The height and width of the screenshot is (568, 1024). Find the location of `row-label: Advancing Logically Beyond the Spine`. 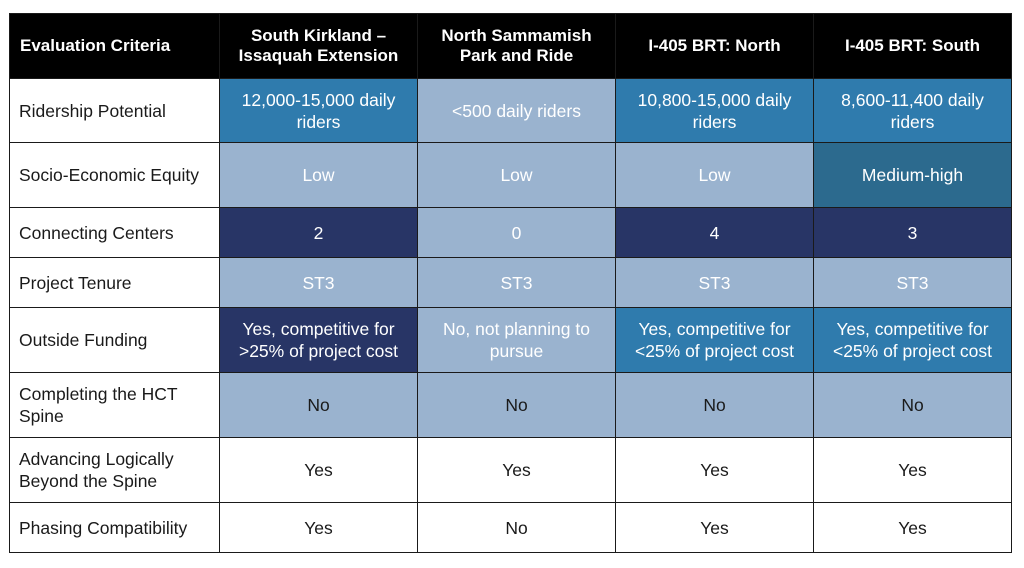

row-label: Advancing Logically Beyond the Spine is located at coordinates (114, 470).